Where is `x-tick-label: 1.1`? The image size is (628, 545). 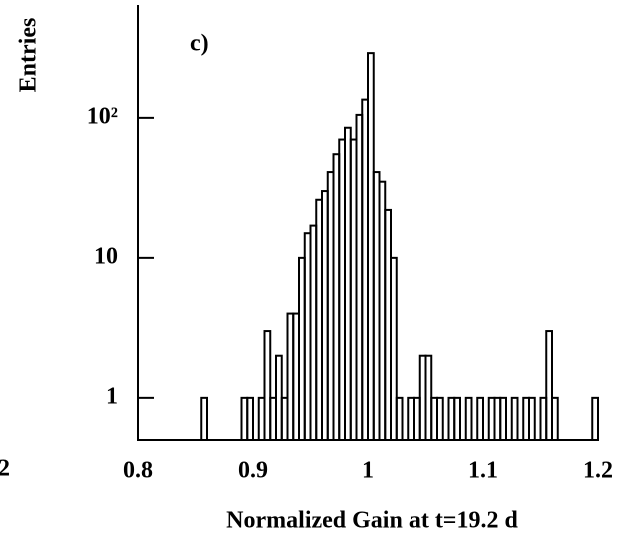
x-tick-label: 1.1 is located at coordinates (483, 471).